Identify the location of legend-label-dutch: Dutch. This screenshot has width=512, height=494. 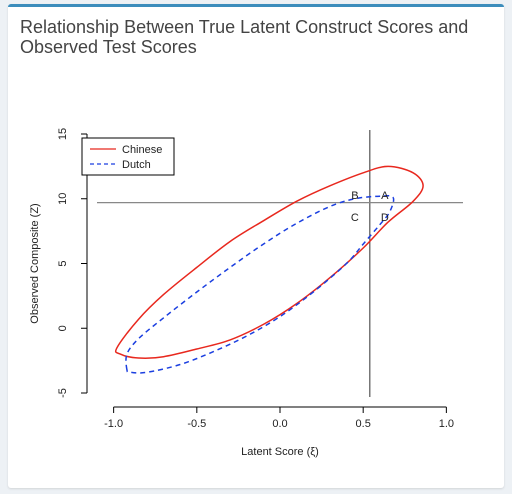
(136, 165).